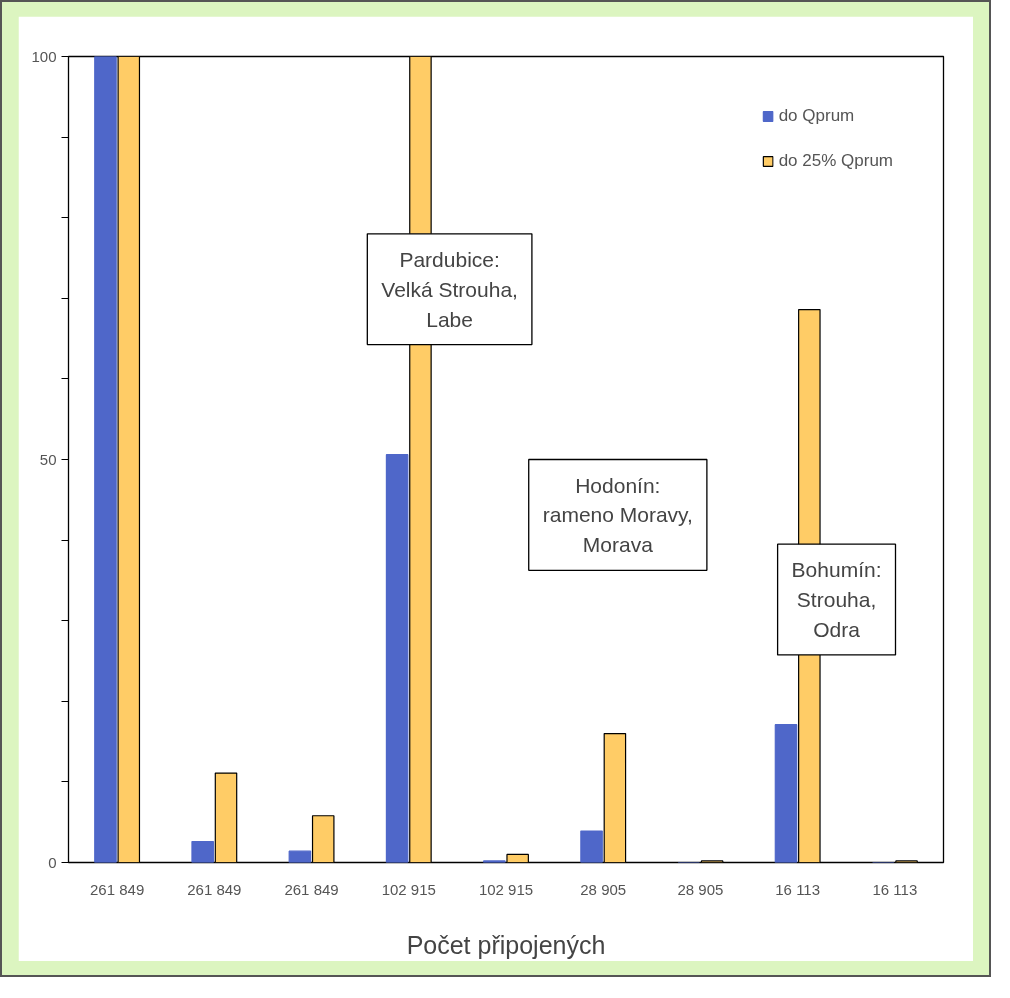 The height and width of the screenshot is (998, 1010). Describe the element at coordinates (52, 862) in the screenshot. I see `y-tick-label: 0` at that location.